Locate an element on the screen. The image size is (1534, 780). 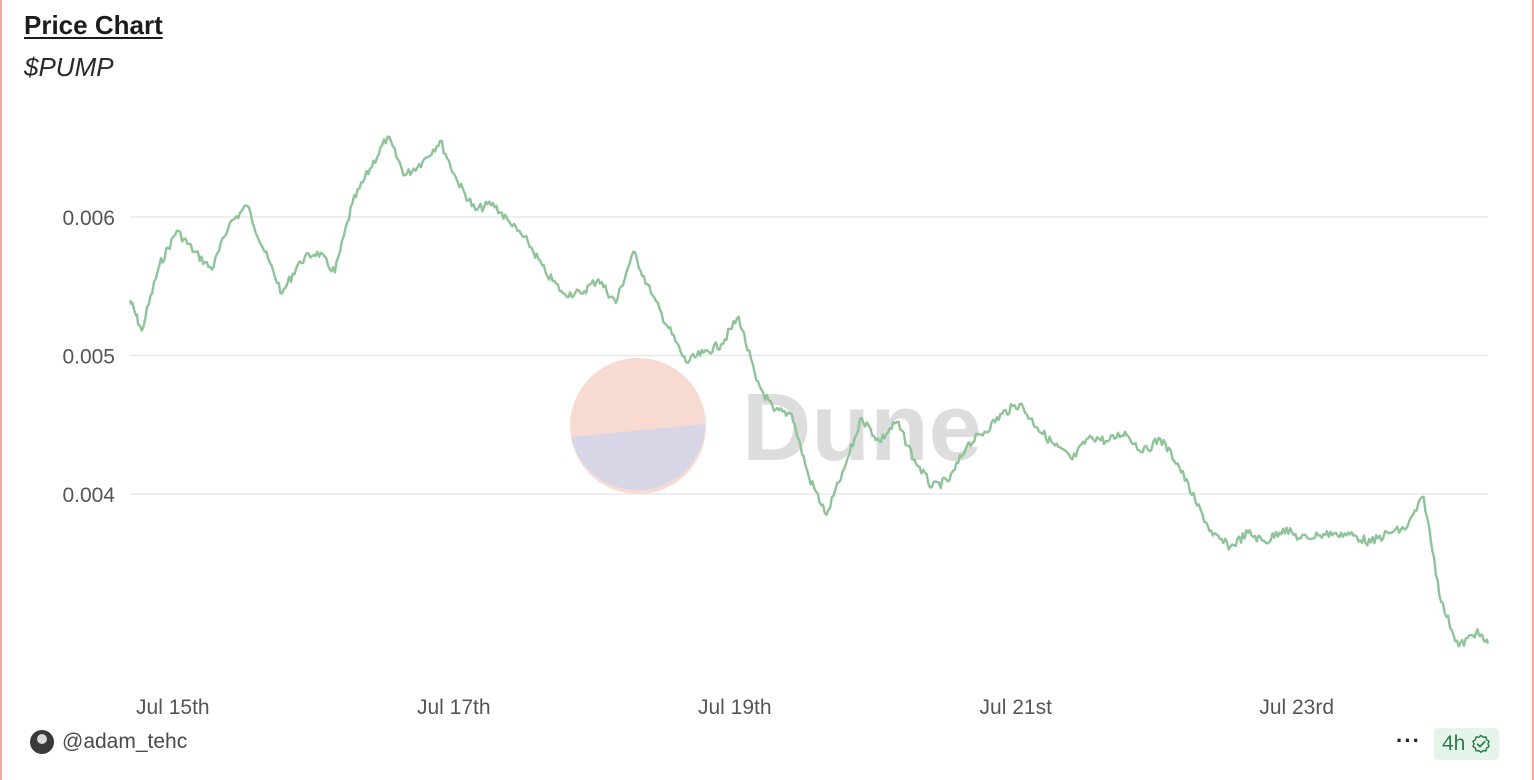
y-tick-label: 0.006 is located at coordinates (88, 218).